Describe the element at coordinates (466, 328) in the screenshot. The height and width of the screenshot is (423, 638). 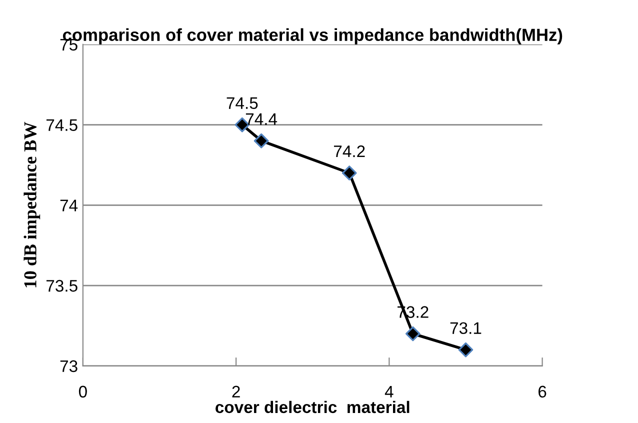
I see `data-label: 73.1` at that location.